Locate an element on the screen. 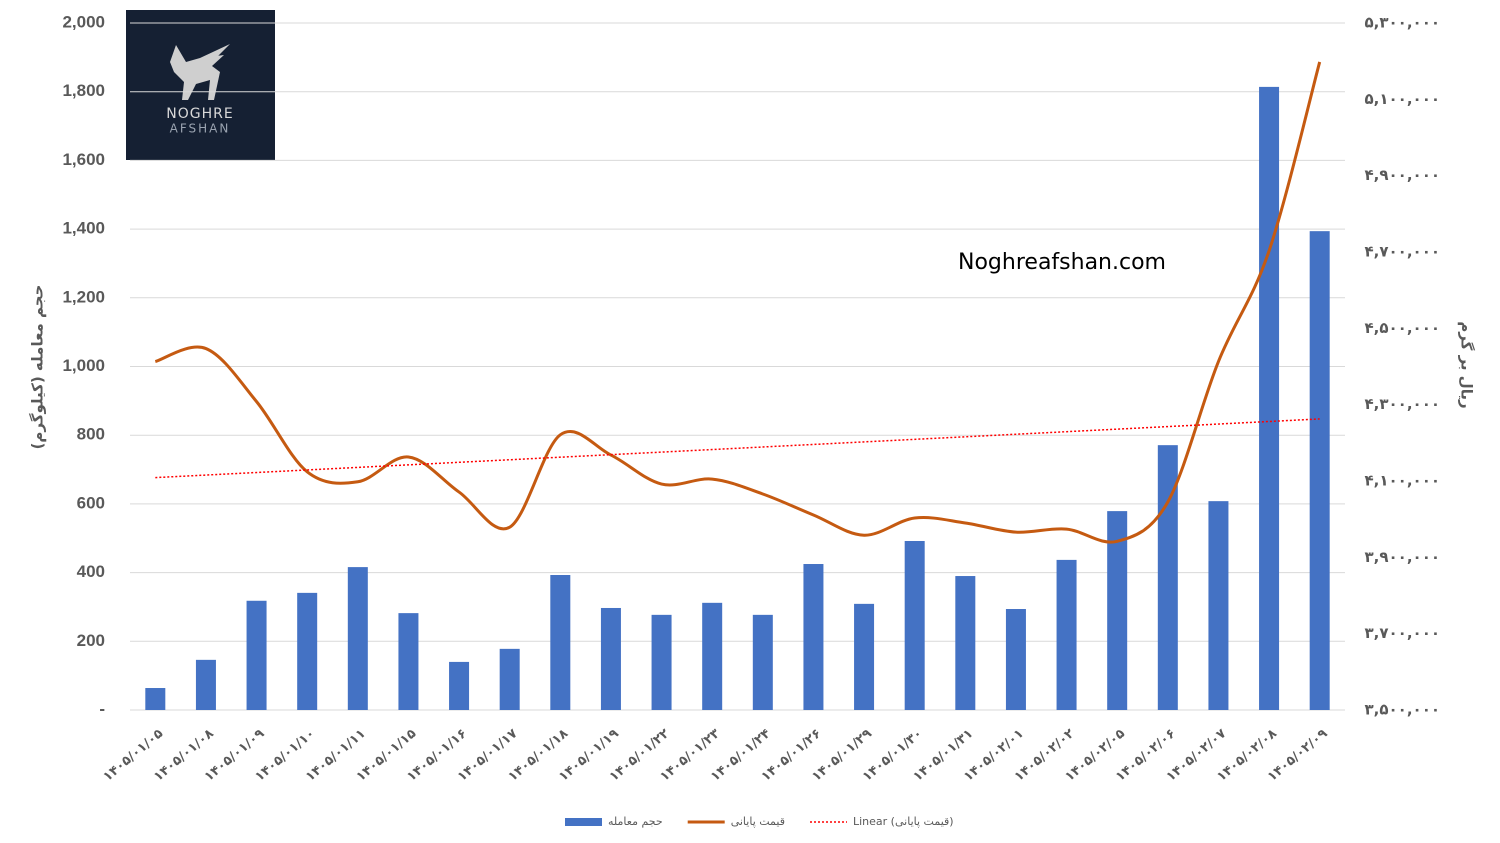 The width and height of the screenshot is (1500, 843). y2-tick-label: ۴,۵۰۰,۰۰۰ is located at coordinates (1402, 328).